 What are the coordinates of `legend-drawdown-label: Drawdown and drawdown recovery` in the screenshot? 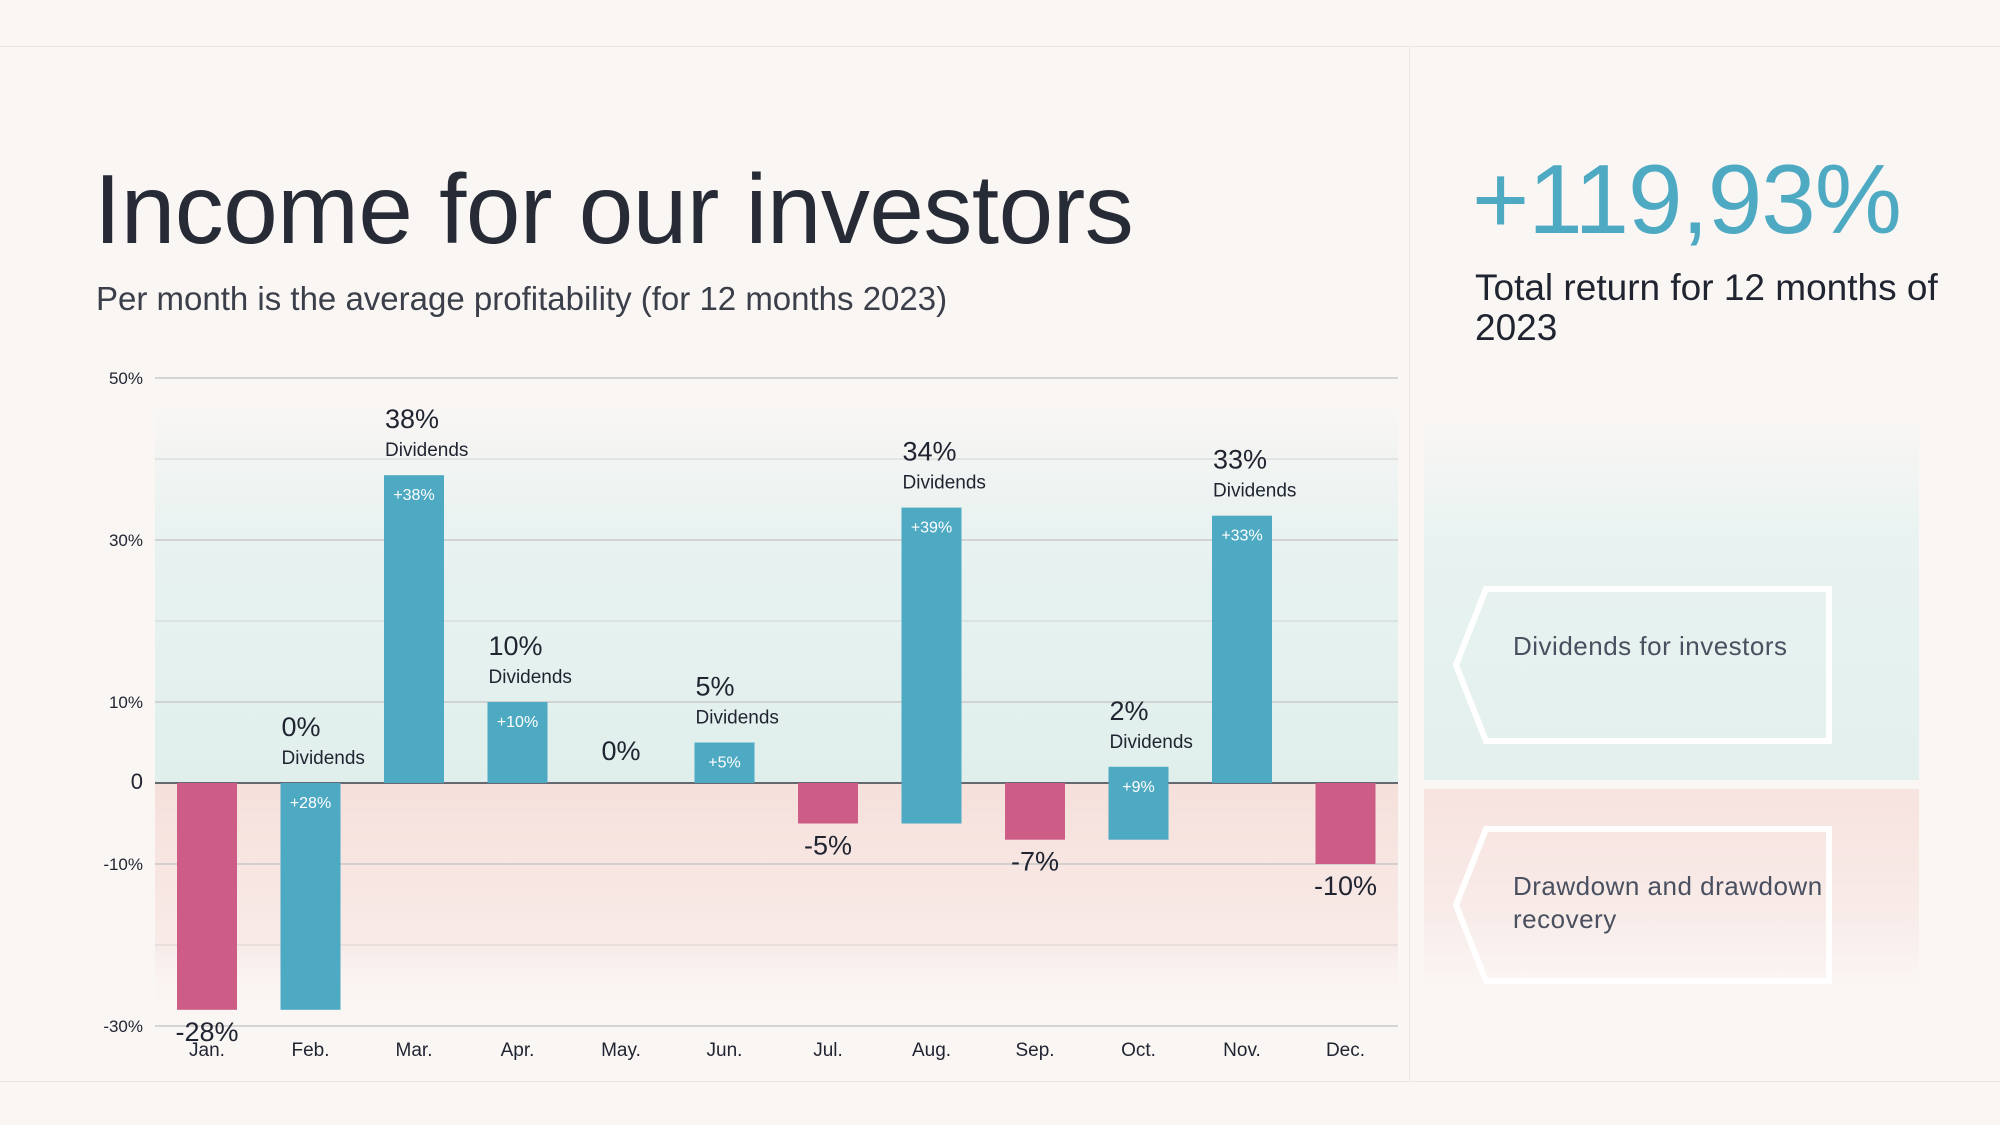 It's located at (1668, 902).